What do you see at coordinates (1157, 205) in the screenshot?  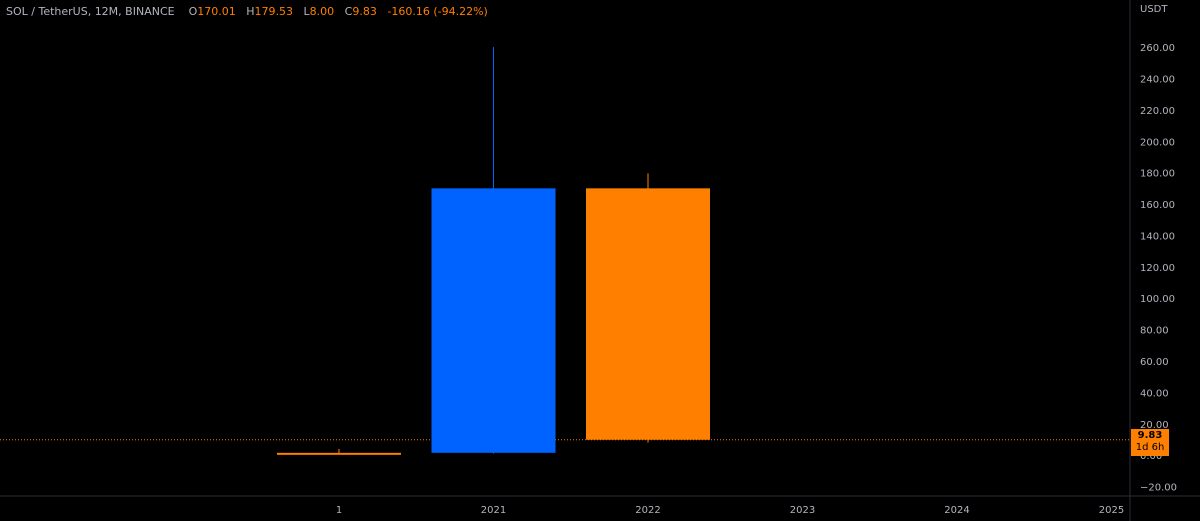 I see `y-tick-label: 160.00` at bounding box center [1157, 205].